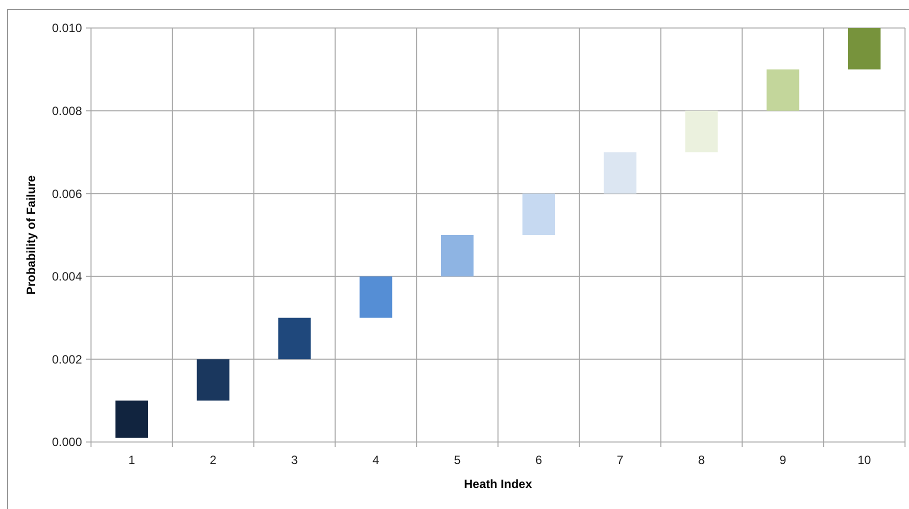 The height and width of the screenshot is (509, 909). Describe the element at coordinates (376, 460) in the screenshot. I see `x-tick-label: 4` at that location.